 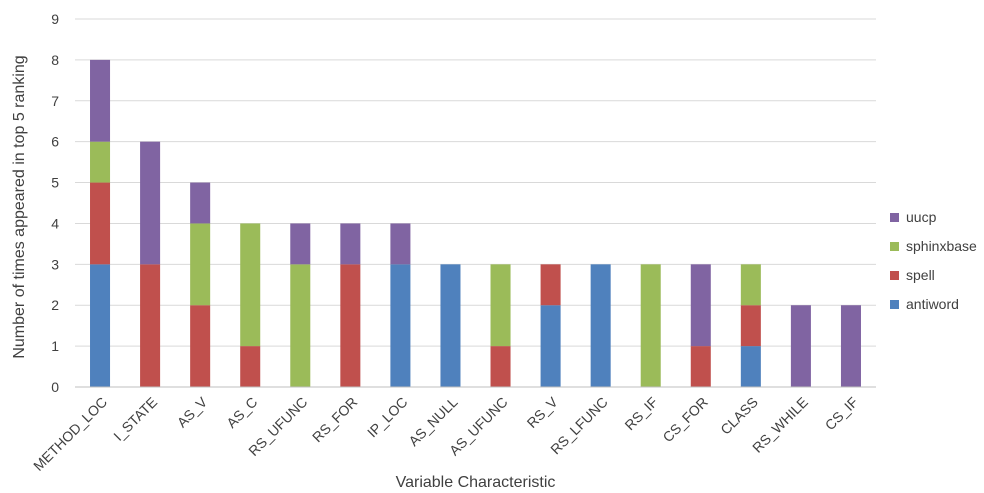 What do you see at coordinates (400, 244) in the screenshot?
I see `bar-uucp-ip-loc` at bounding box center [400, 244].